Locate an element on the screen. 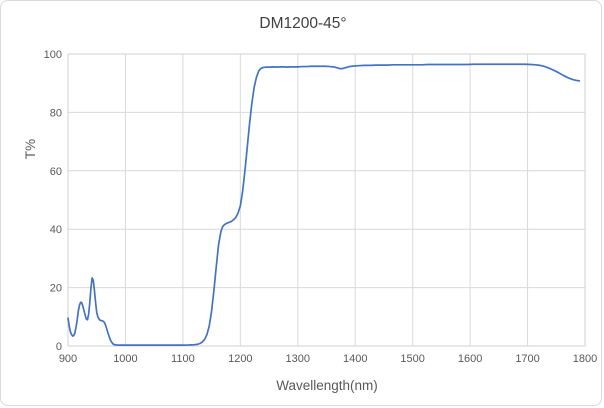 The height and width of the screenshot is (408, 604). x-tick-label: 1700 is located at coordinates (527, 359).